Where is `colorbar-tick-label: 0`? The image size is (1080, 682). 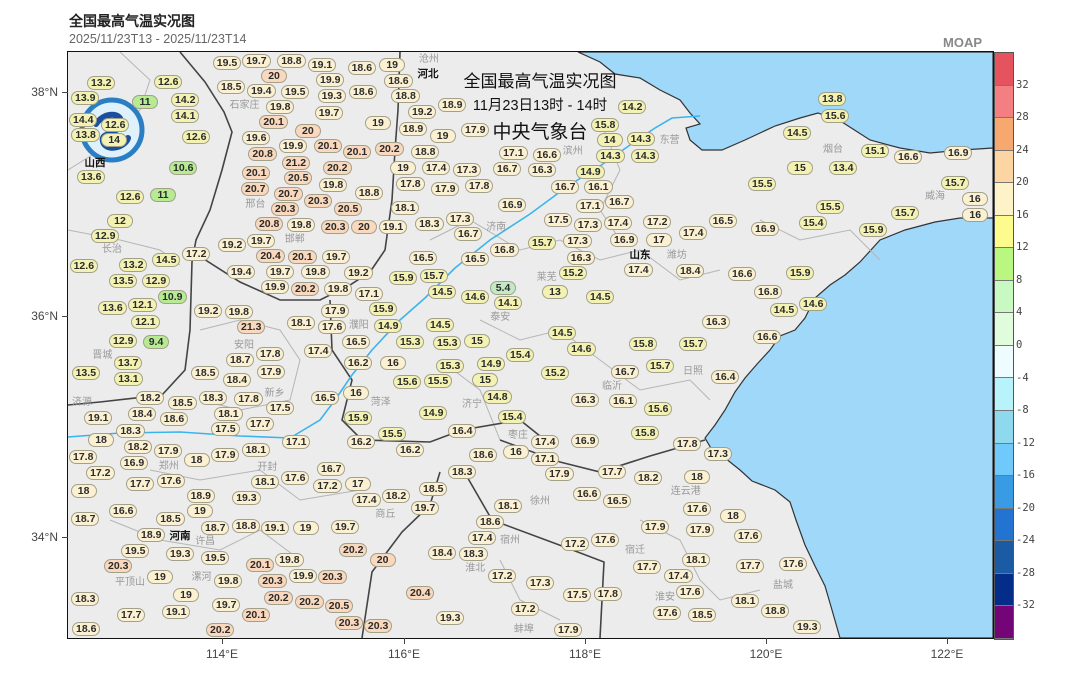
colorbar-tick-label: 0 is located at coordinates (1019, 345).